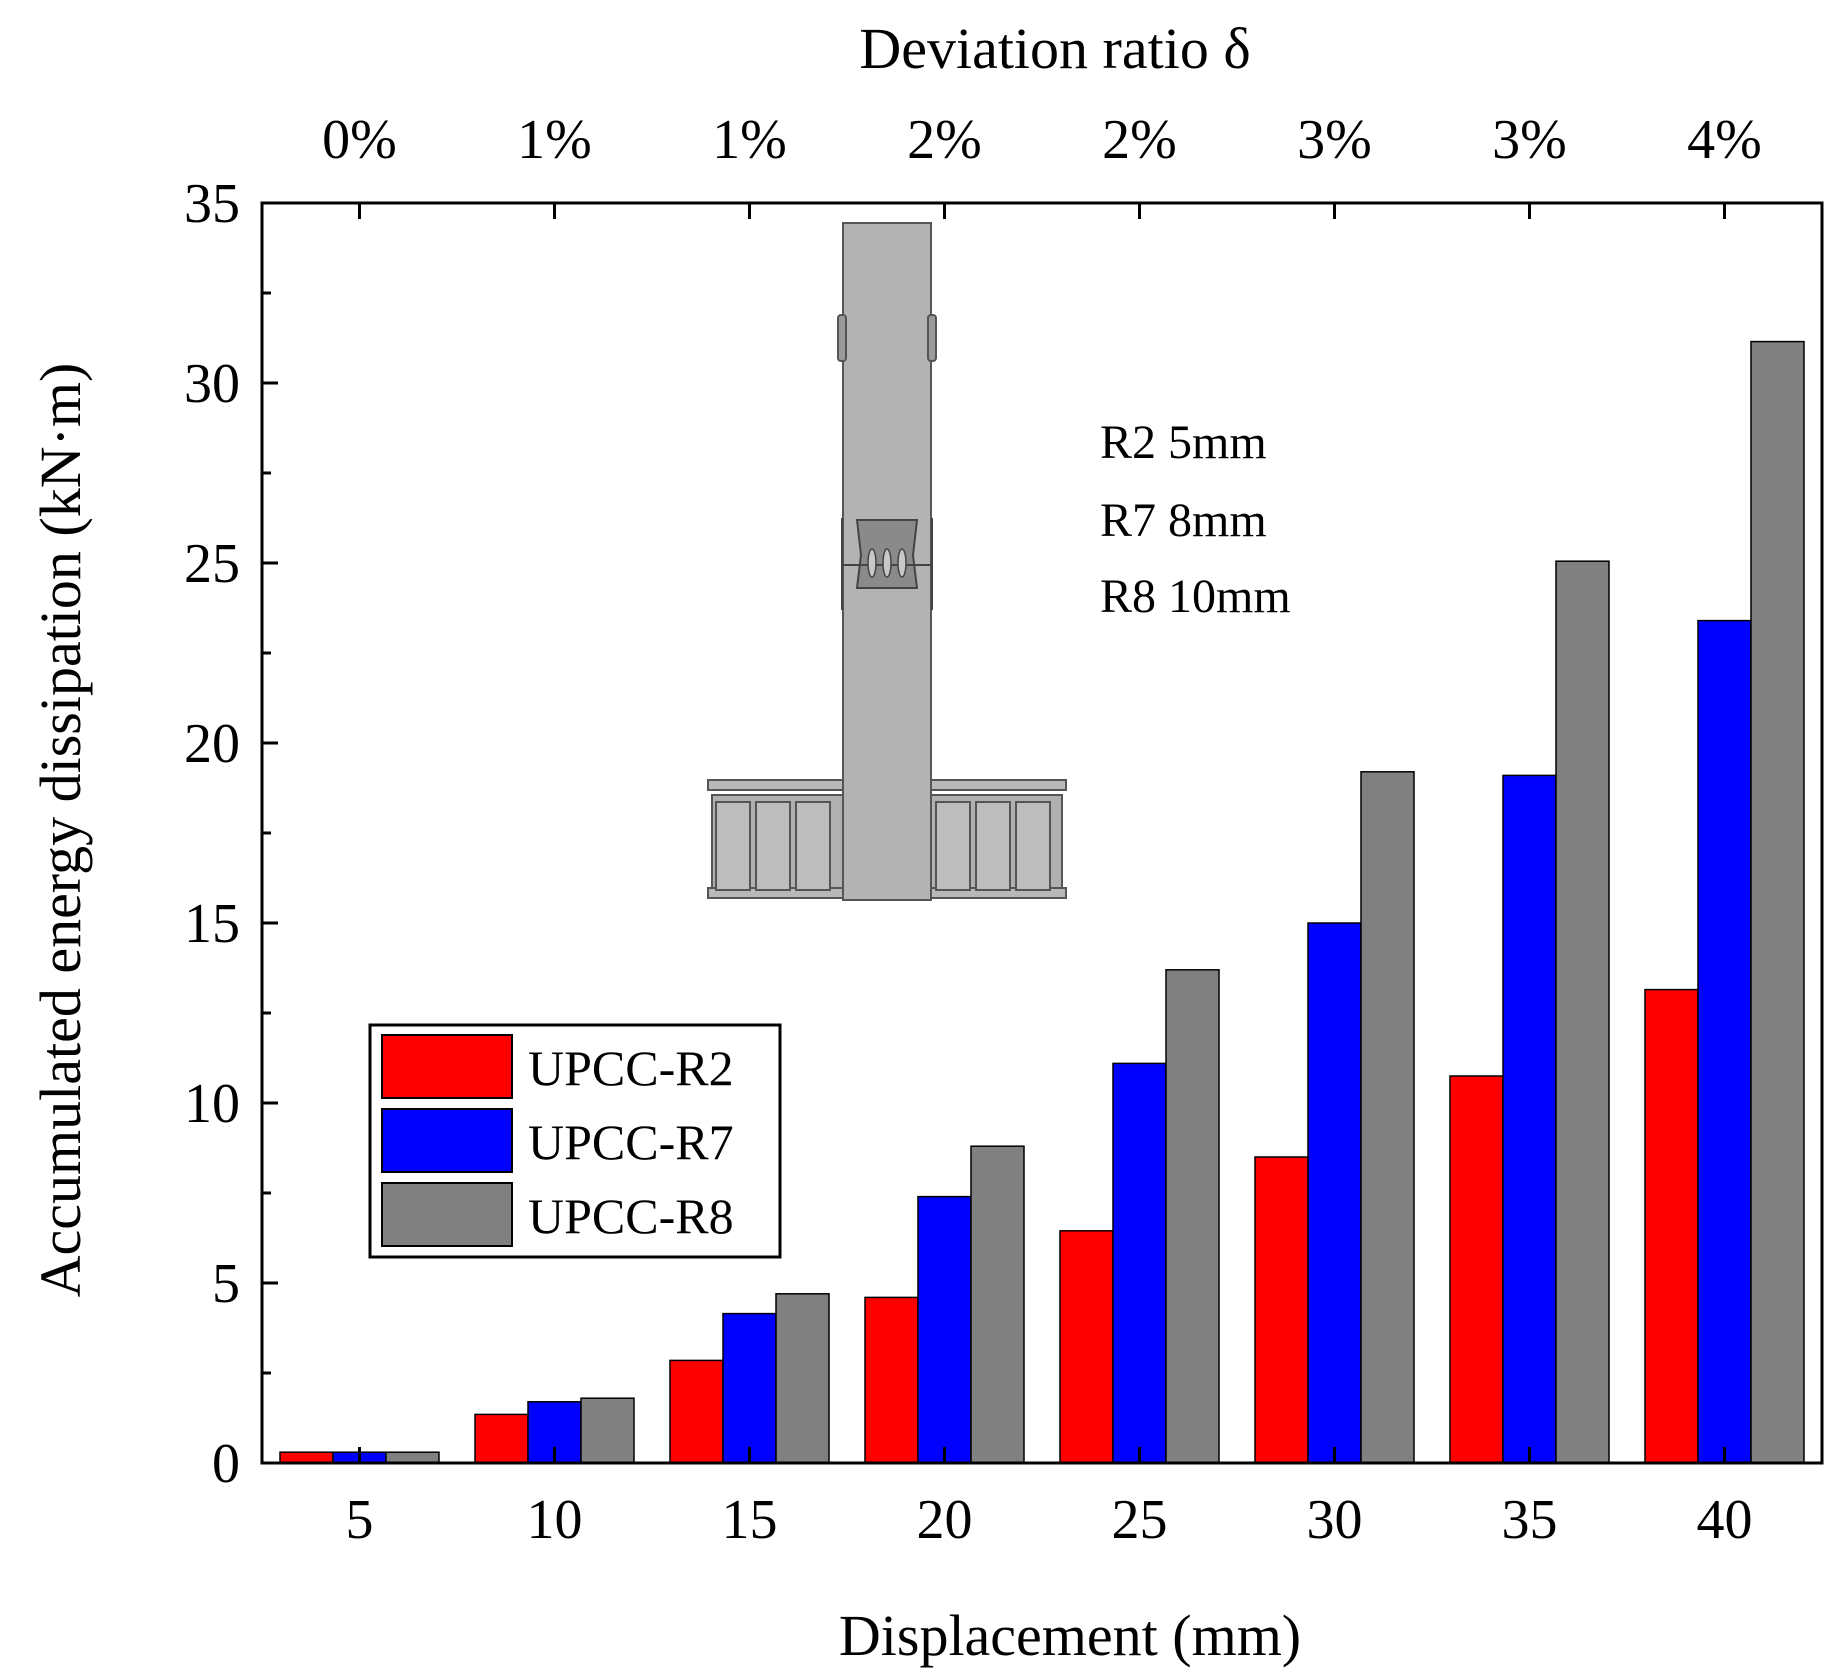 The image size is (1843, 1676). Describe the element at coordinates (1725, 1520) in the screenshot. I see `x-tick-label: 40` at that location.